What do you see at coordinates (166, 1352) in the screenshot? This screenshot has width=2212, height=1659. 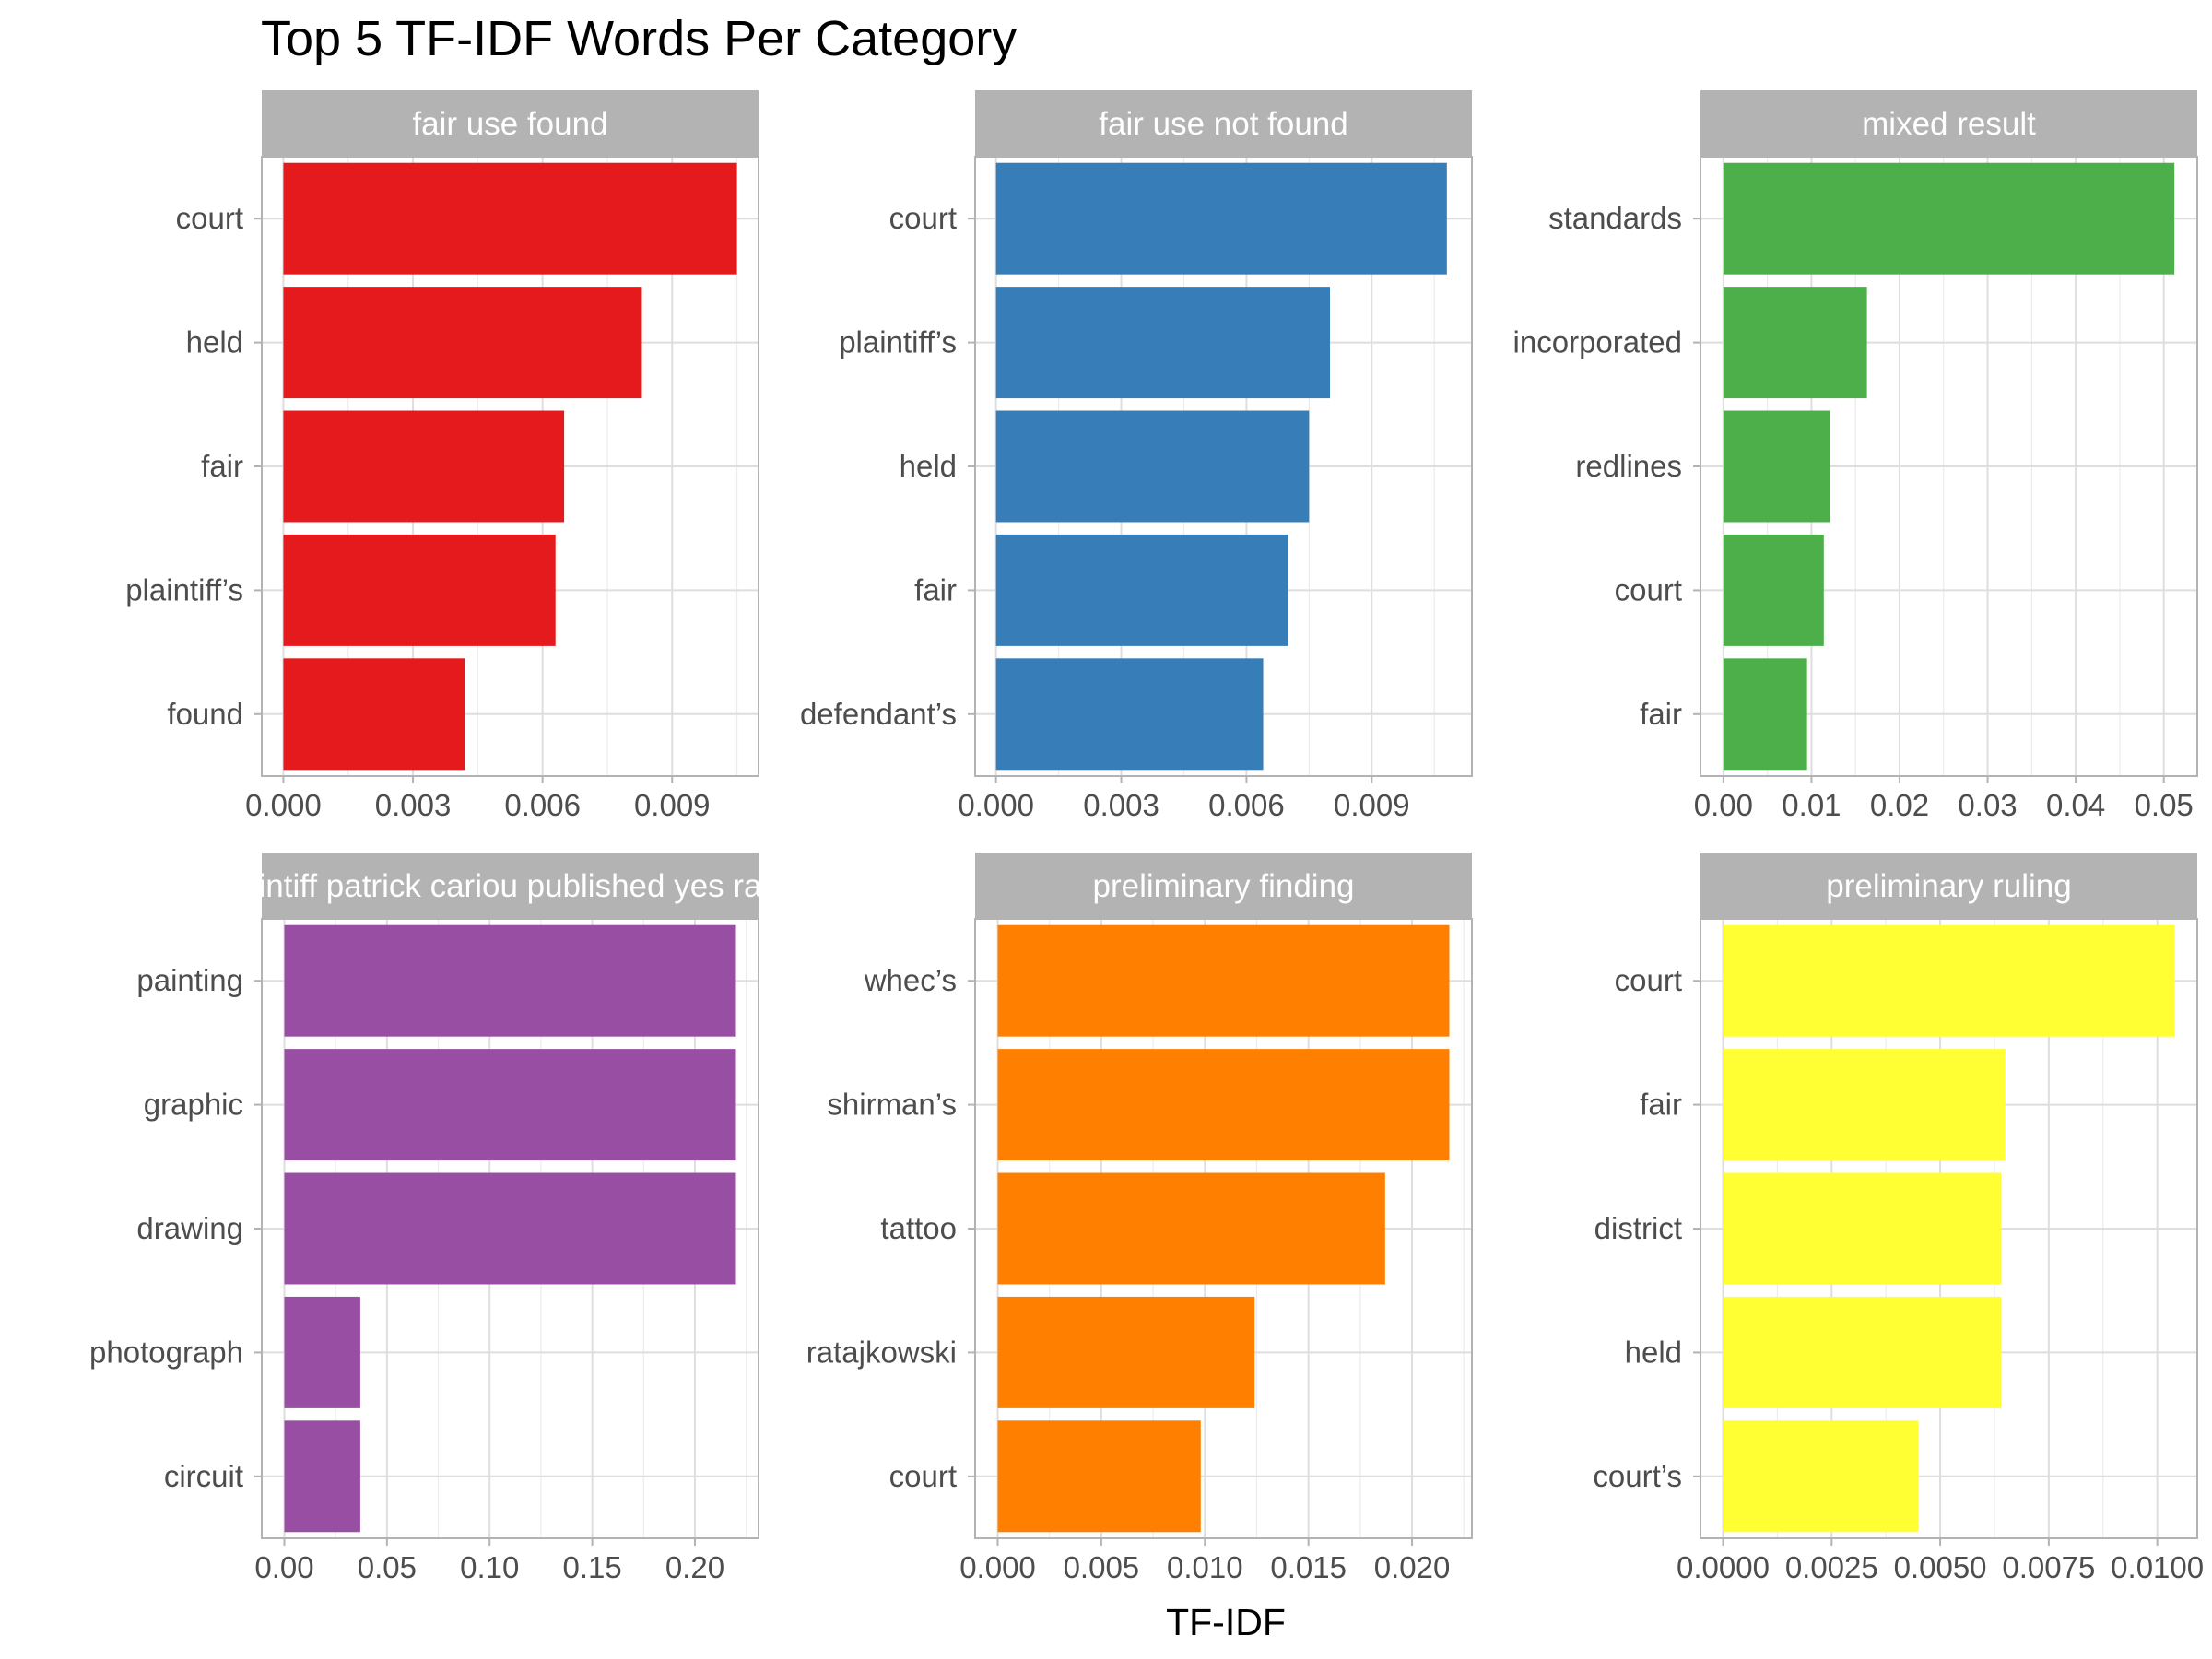 I see `category-label: photograph` at bounding box center [166, 1352].